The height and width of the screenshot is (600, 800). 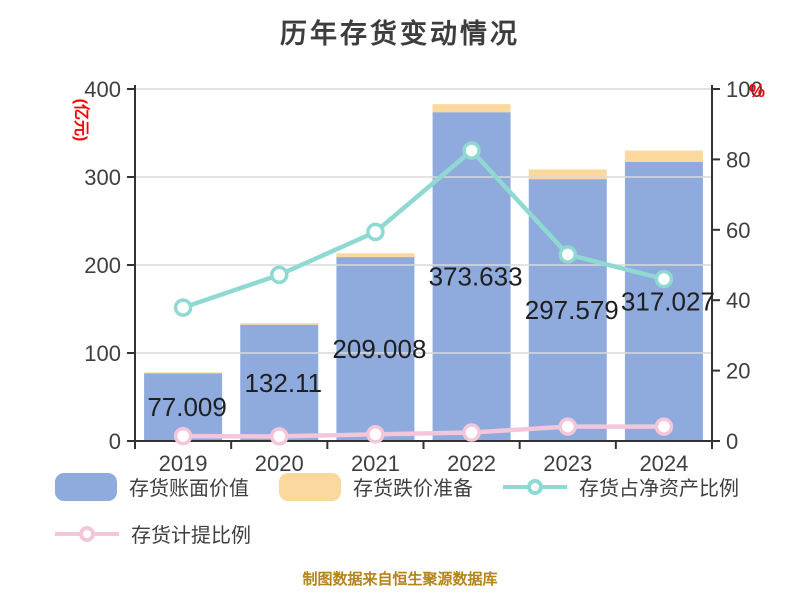 I want to click on bar-value-label: 373.633, so click(x=476, y=277).